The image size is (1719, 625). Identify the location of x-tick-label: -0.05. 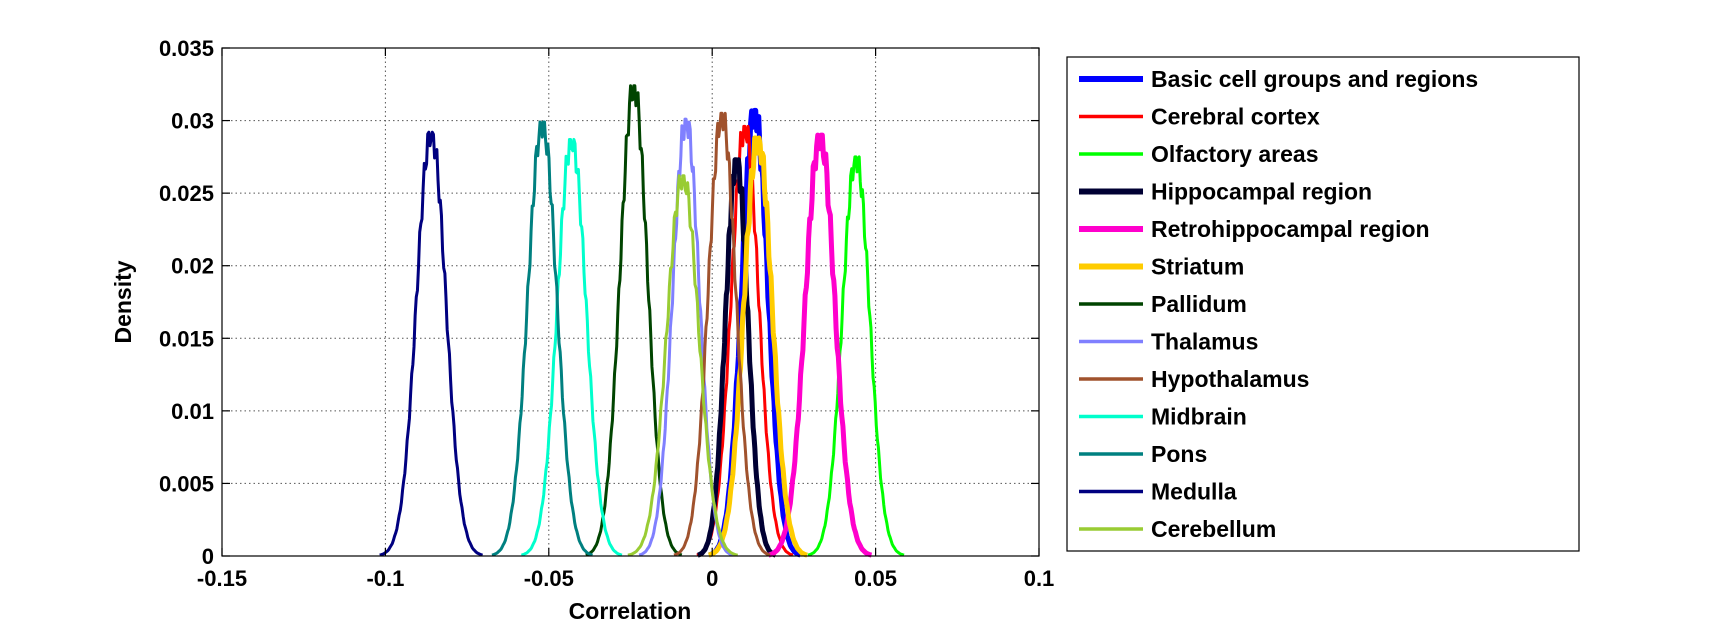
(549, 578).